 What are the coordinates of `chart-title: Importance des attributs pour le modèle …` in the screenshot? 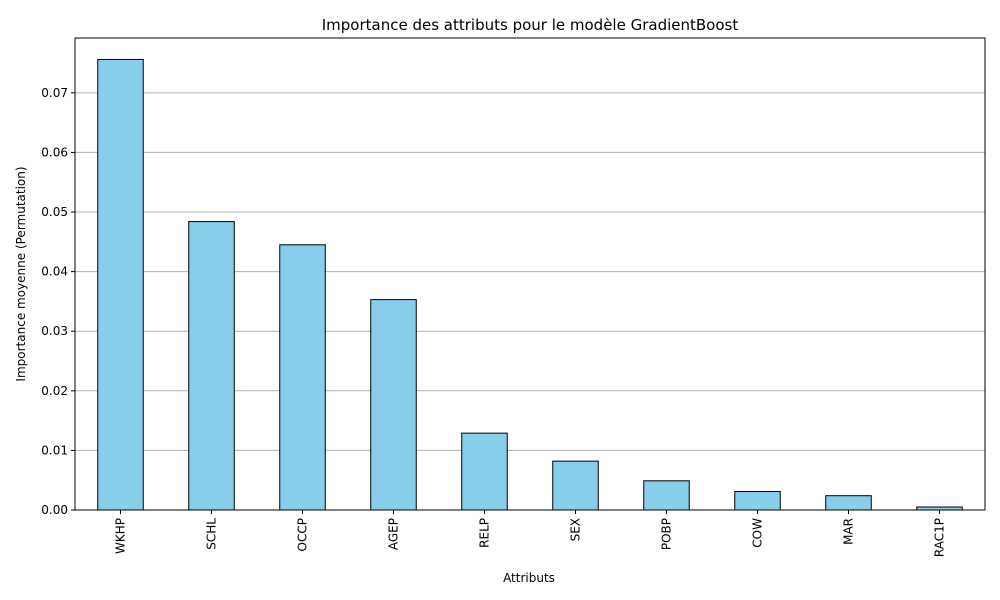 It's located at (530, 25).